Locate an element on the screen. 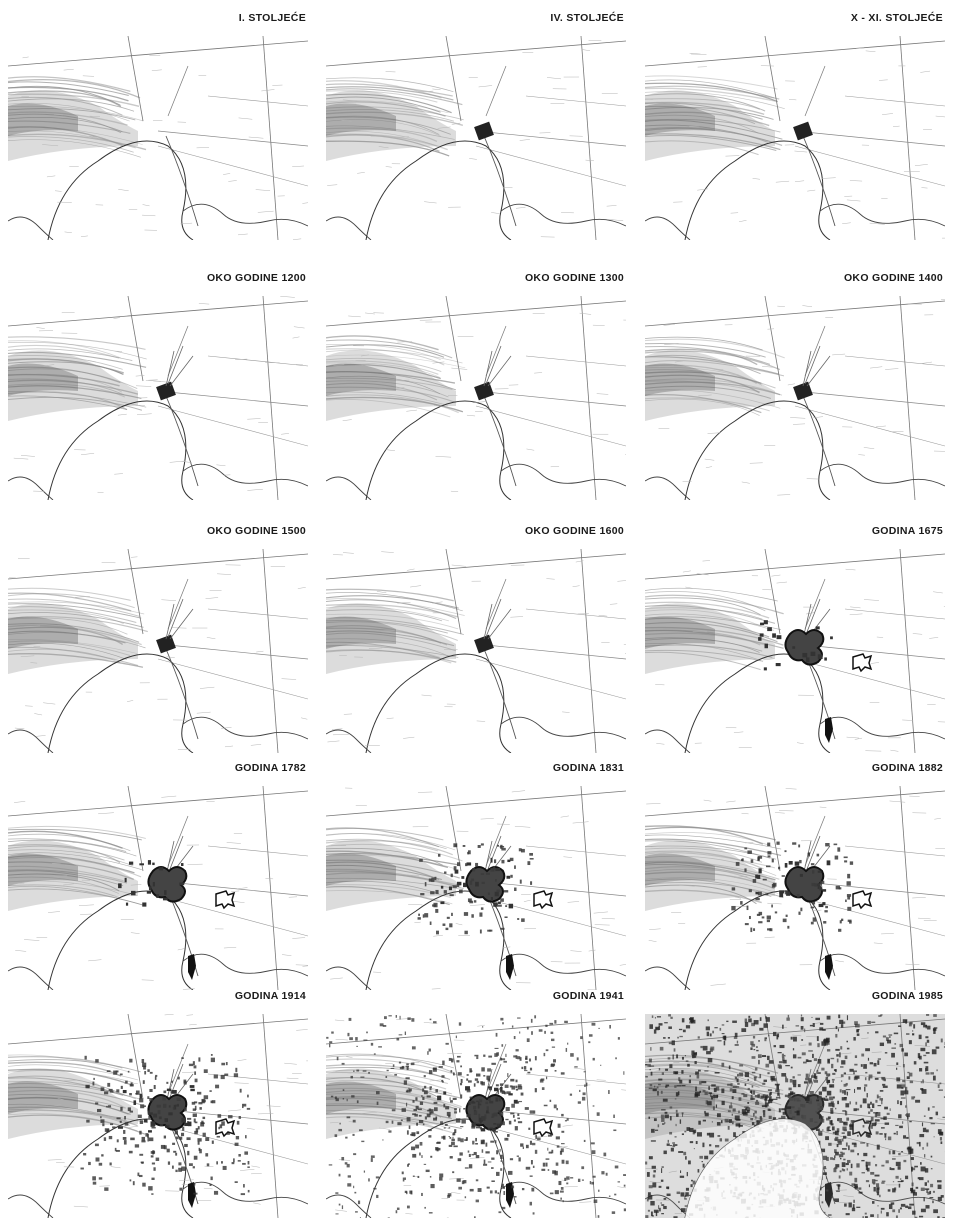  map-panel: GODINA 1831 is located at coordinates (476, 876).